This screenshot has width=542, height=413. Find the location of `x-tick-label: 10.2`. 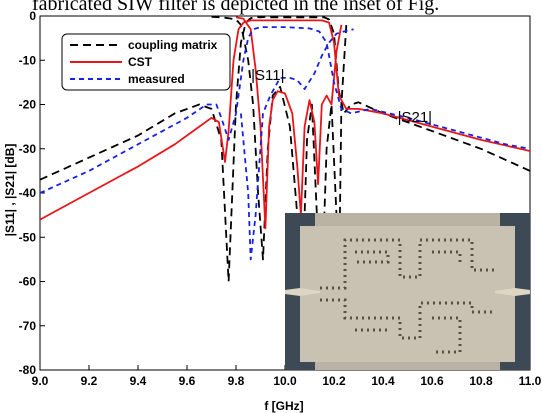

x-tick-label: 10.2 is located at coordinates (334, 381).